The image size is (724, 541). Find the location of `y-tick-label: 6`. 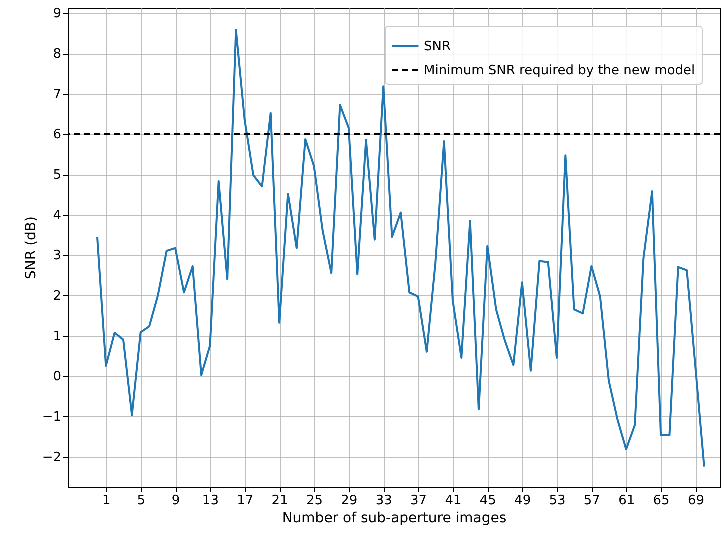

y-tick-label: 6 is located at coordinates (57, 135).